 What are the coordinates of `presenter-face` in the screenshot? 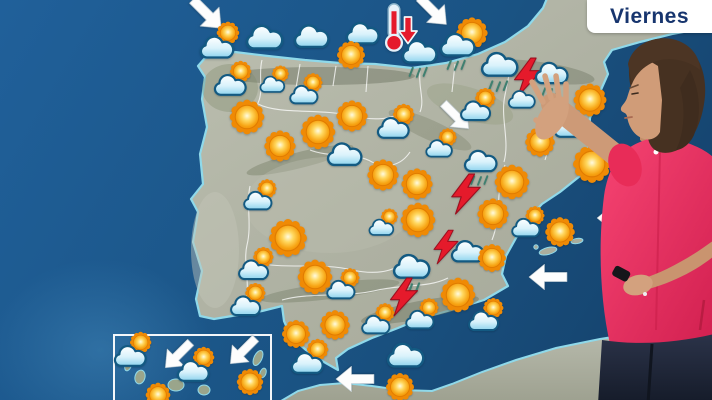 It's located at (641, 100).